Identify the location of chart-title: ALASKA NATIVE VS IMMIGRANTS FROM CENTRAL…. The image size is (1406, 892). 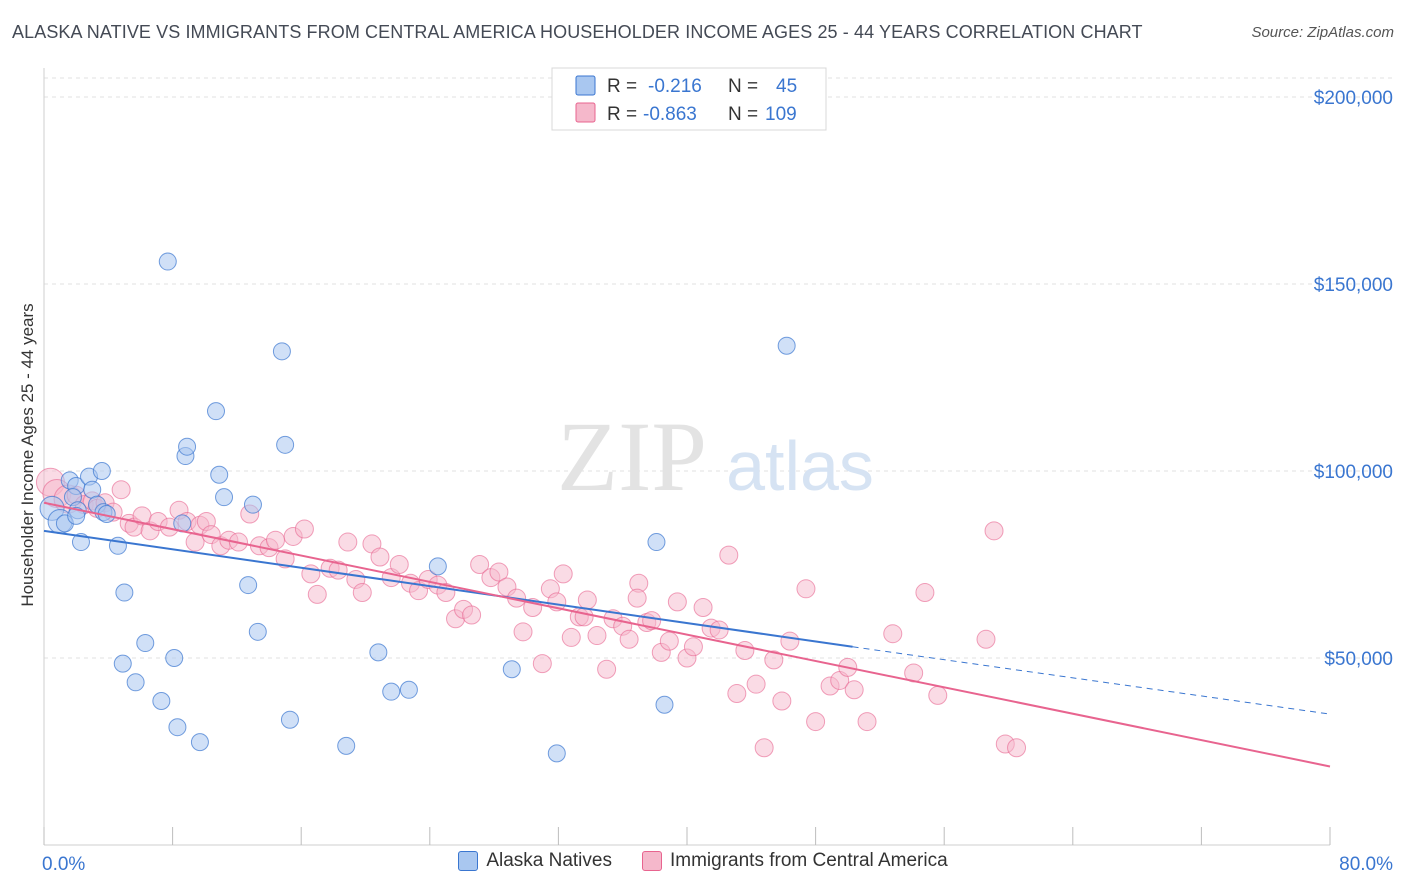
(577, 32).